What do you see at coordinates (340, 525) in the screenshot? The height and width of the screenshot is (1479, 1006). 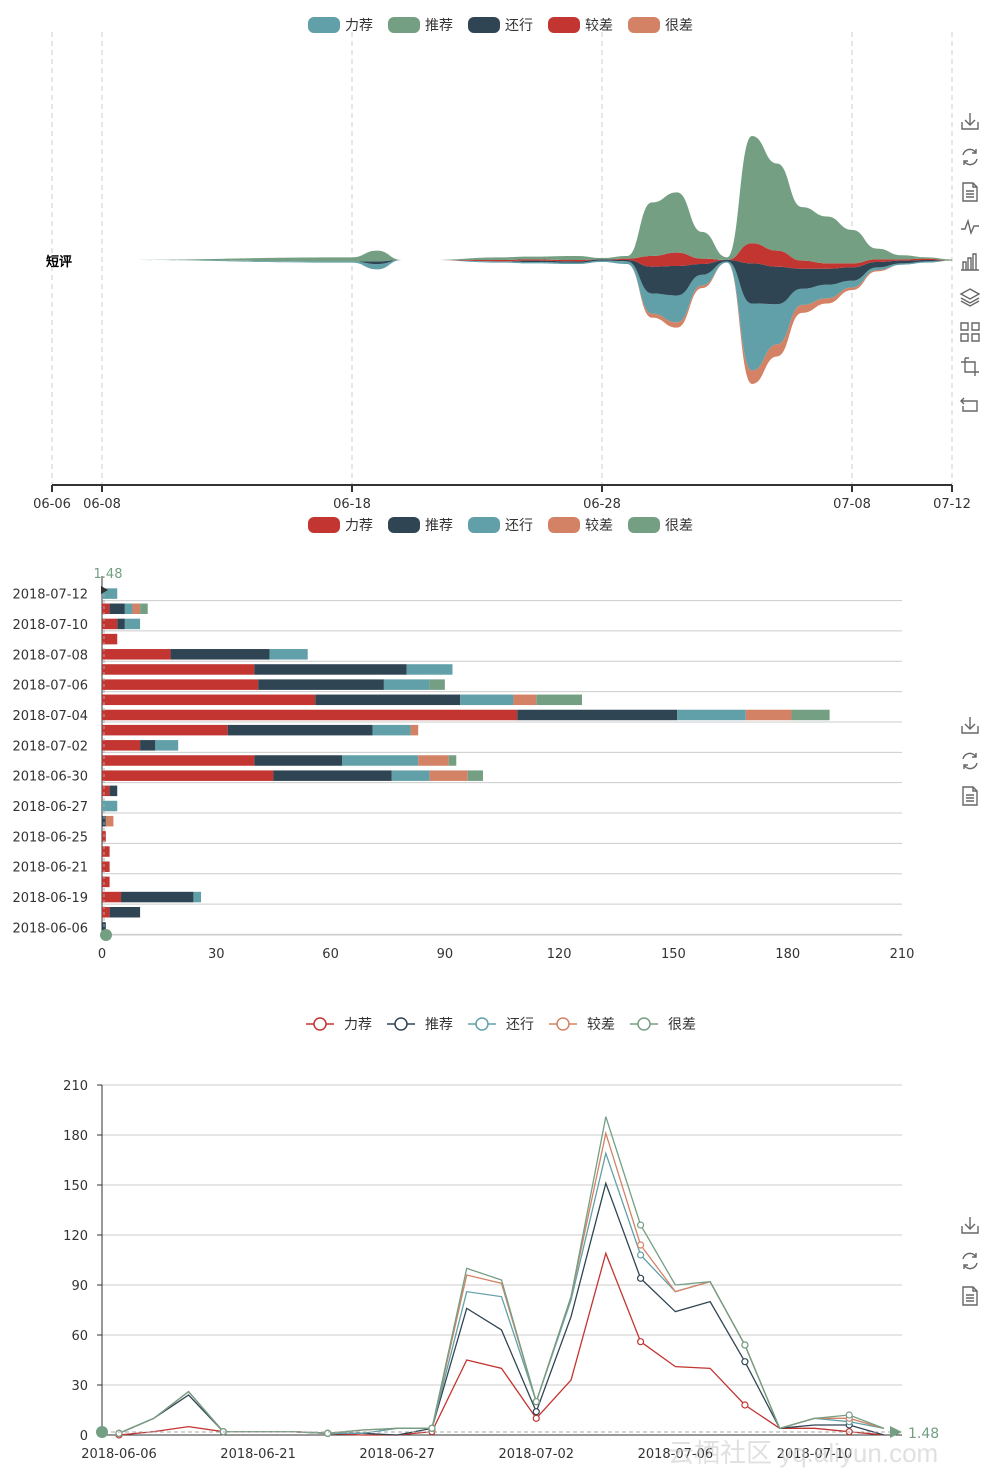 I see `bar-legend-item-0: 力荐` at bounding box center [340, 525].